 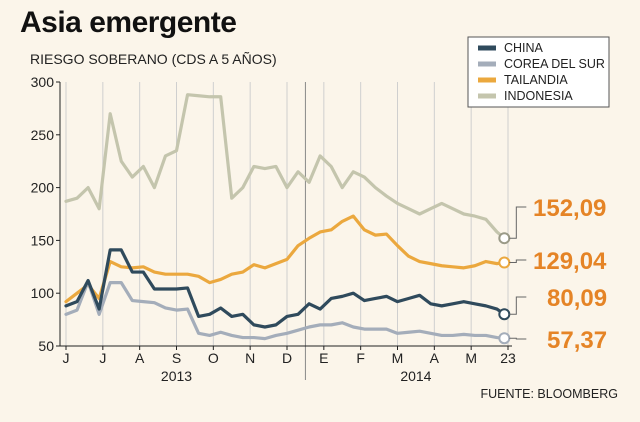 I want to click on legend-label-thailand: TAILANDIA, so click(x=536, y=80).